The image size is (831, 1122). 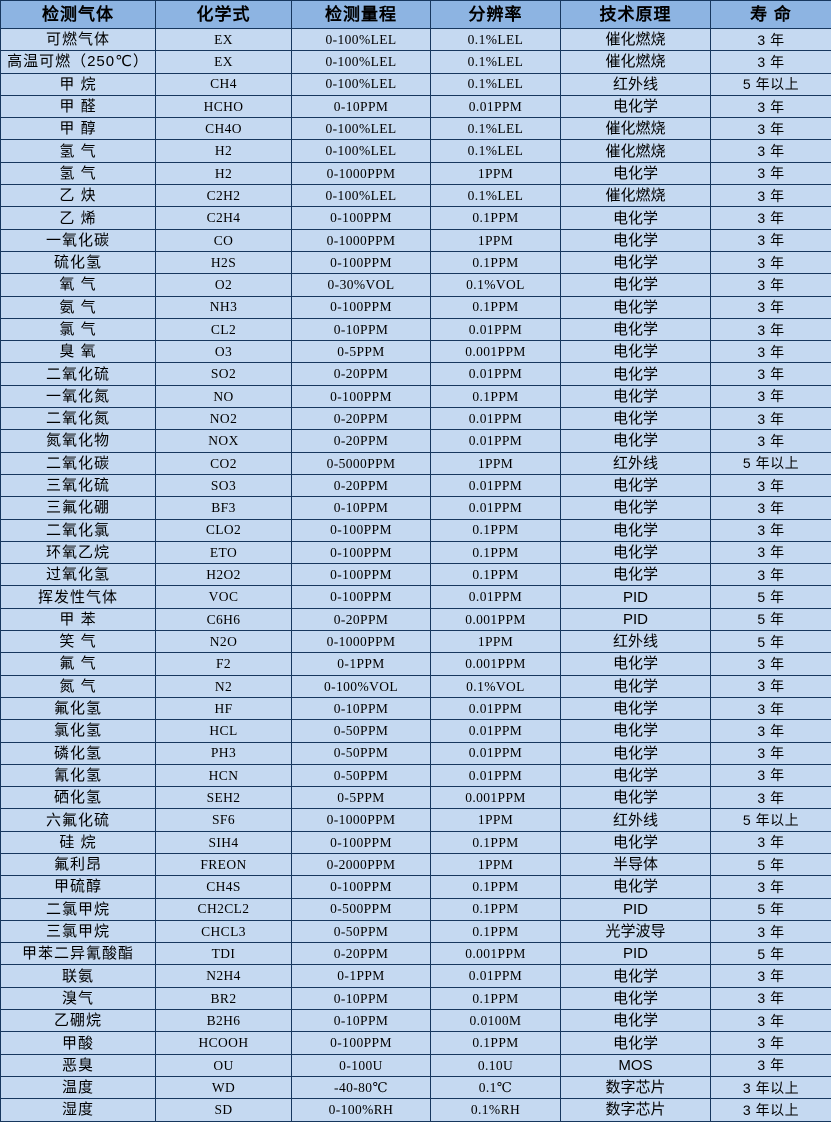 I want to click on cell-gas-name: 可燃气体, so click(x=78, y=40).